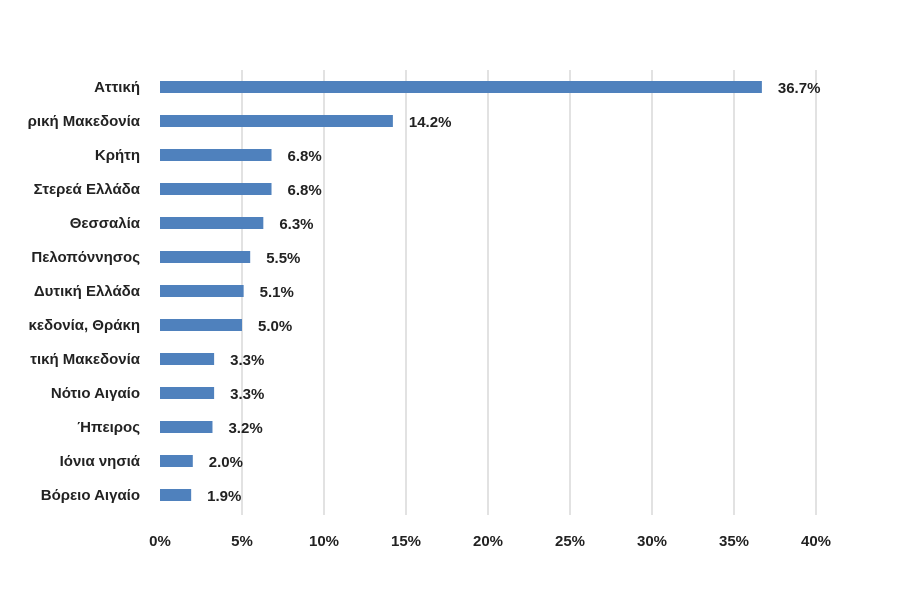  Describe the element at coordinates (816, 541) in the screenshot. I see `x-tick-label: 40%` at that location.